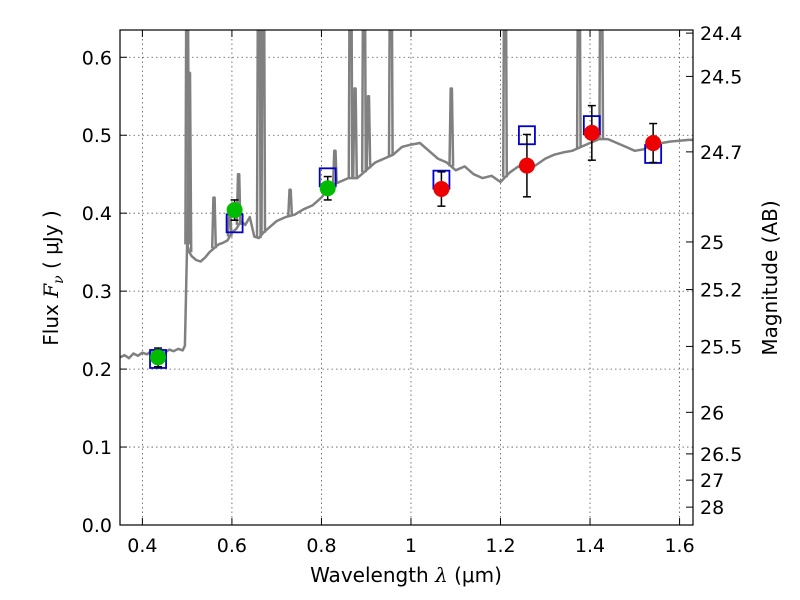 This screenshot has height=600, width=800. What do you see at coordinates (97, 292) in the screenshot?
I see `y-tick-label: 0.3` at bounding box center [97, 292].